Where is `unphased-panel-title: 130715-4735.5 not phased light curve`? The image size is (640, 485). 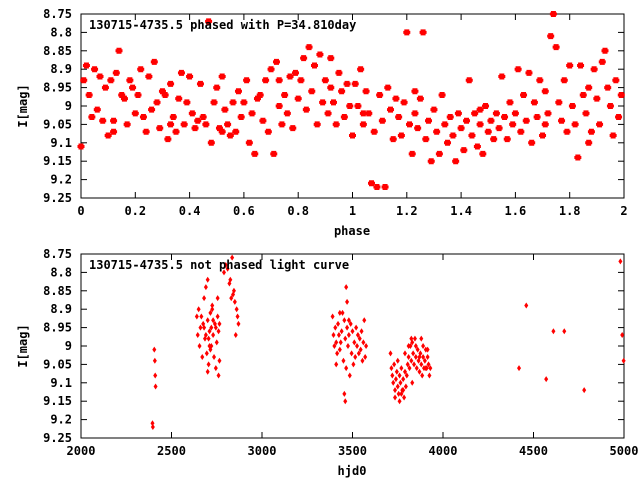 unphased-panel-title: 130715-4735.5 not phased light curve is located at coordinates (219, 265).